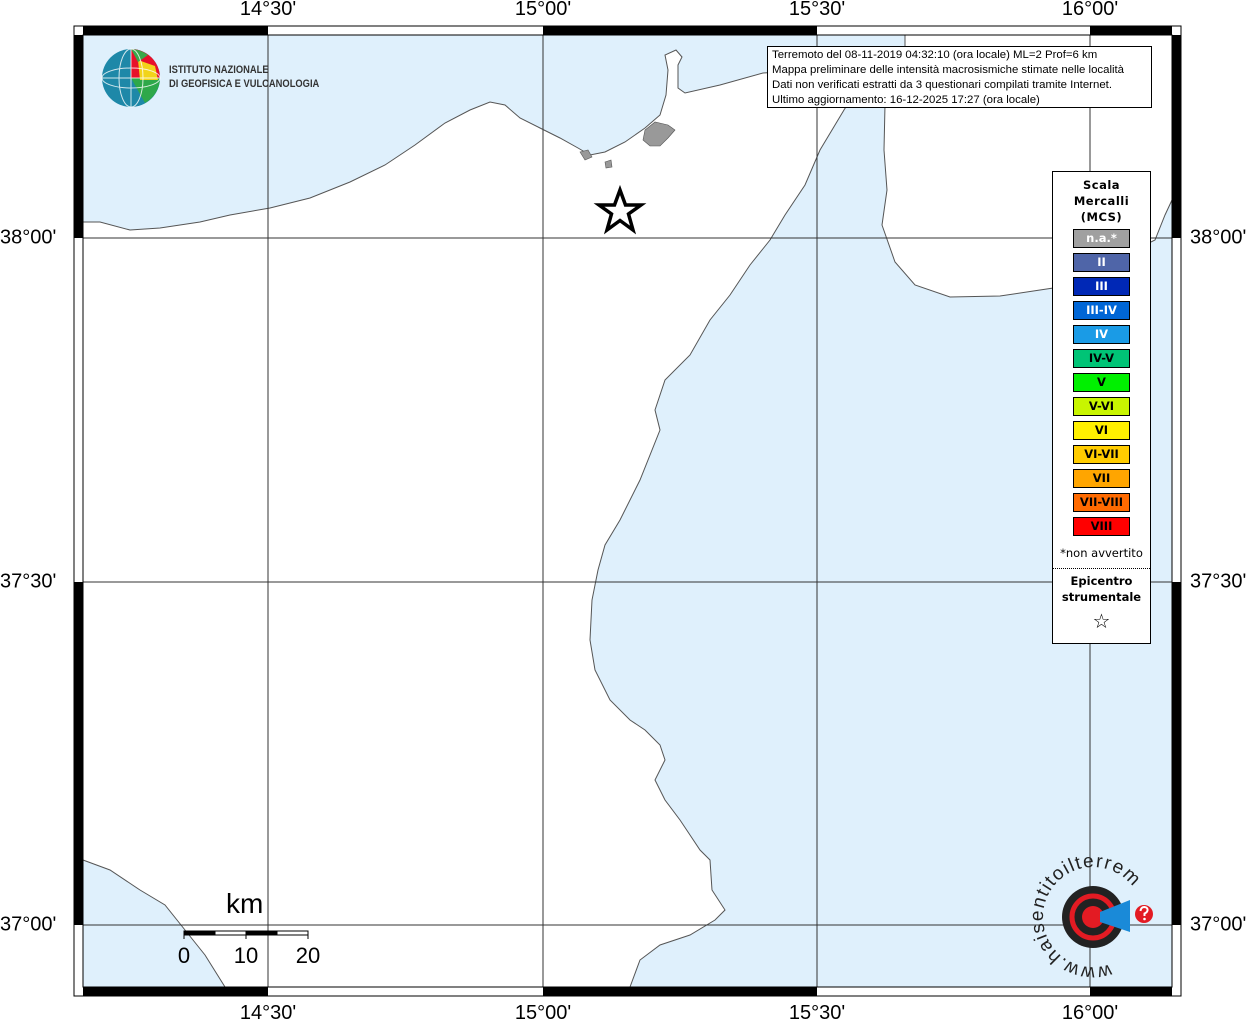 The height and width of the screenshot is (1025, 1254). Describe the element at coordinates (1101, 286) in the screenshot. I see `legend-item: III` at that location.